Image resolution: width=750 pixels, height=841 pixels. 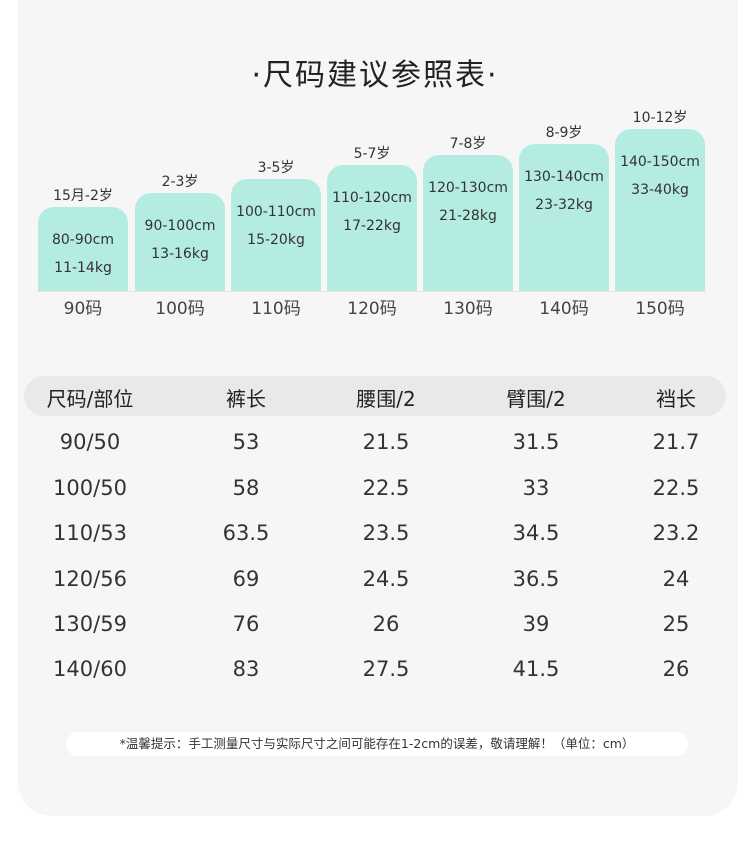 I want to click on age-label: 5-7岁, so click(x=372, y=154).